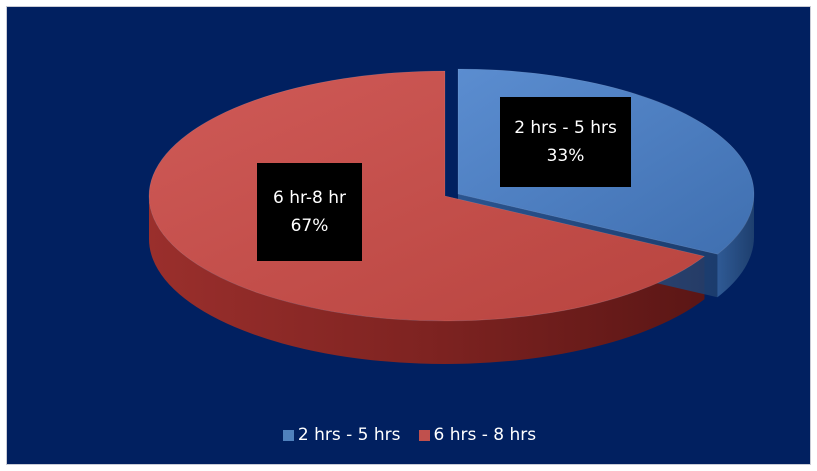 Image resolution: width=817 pixels, height=471 pixels. I want to click on legend-item-6-to-8-hrs: 6 hrs - 8 hrs, so click(477, 435).